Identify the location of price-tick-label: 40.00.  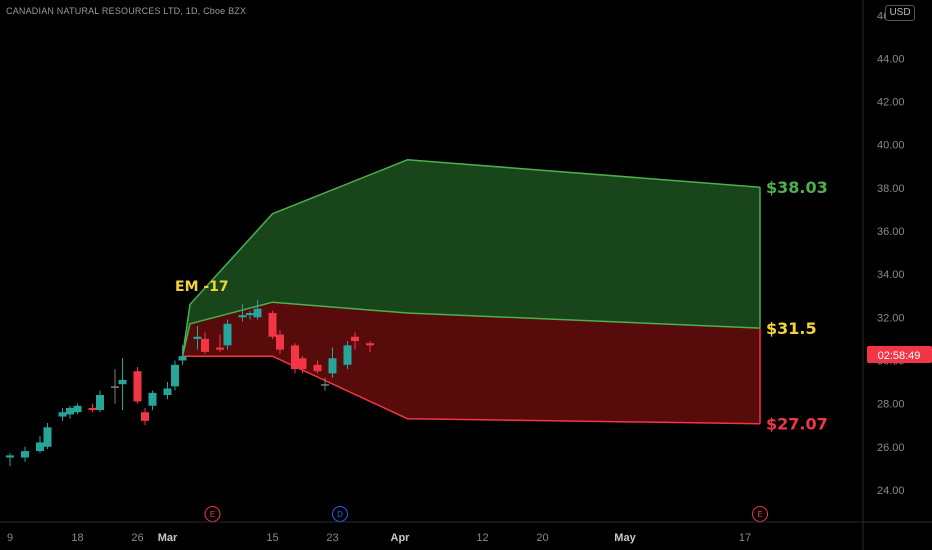
(891, 146).